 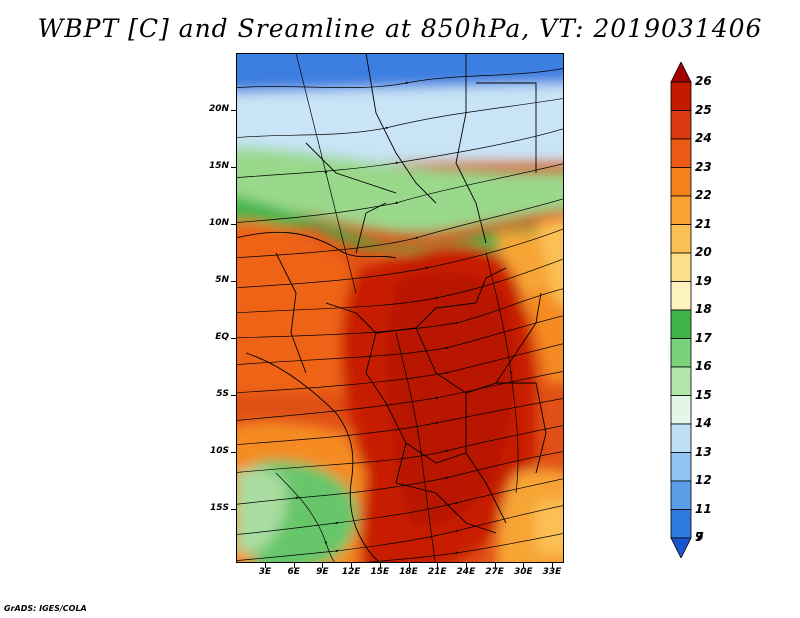 I want to click on scale-label: 16, so click(x=703, y=366).